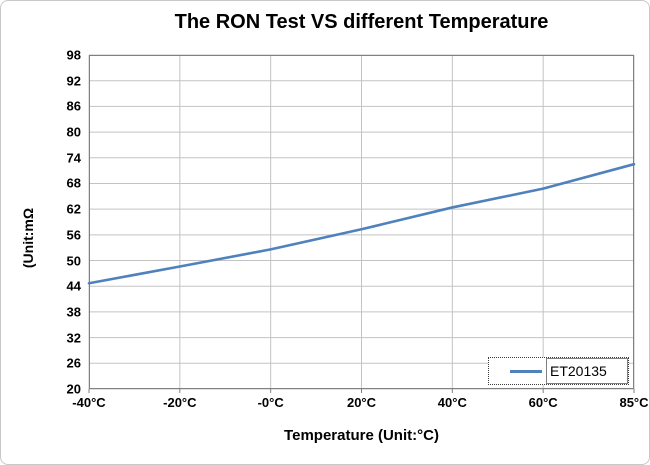 Image resolution: width=650 pixels, height=465 pixels. Describe the element at coordinates (180, 402) in the screenshot. I see `x-tick-label: -20°C` at that location.